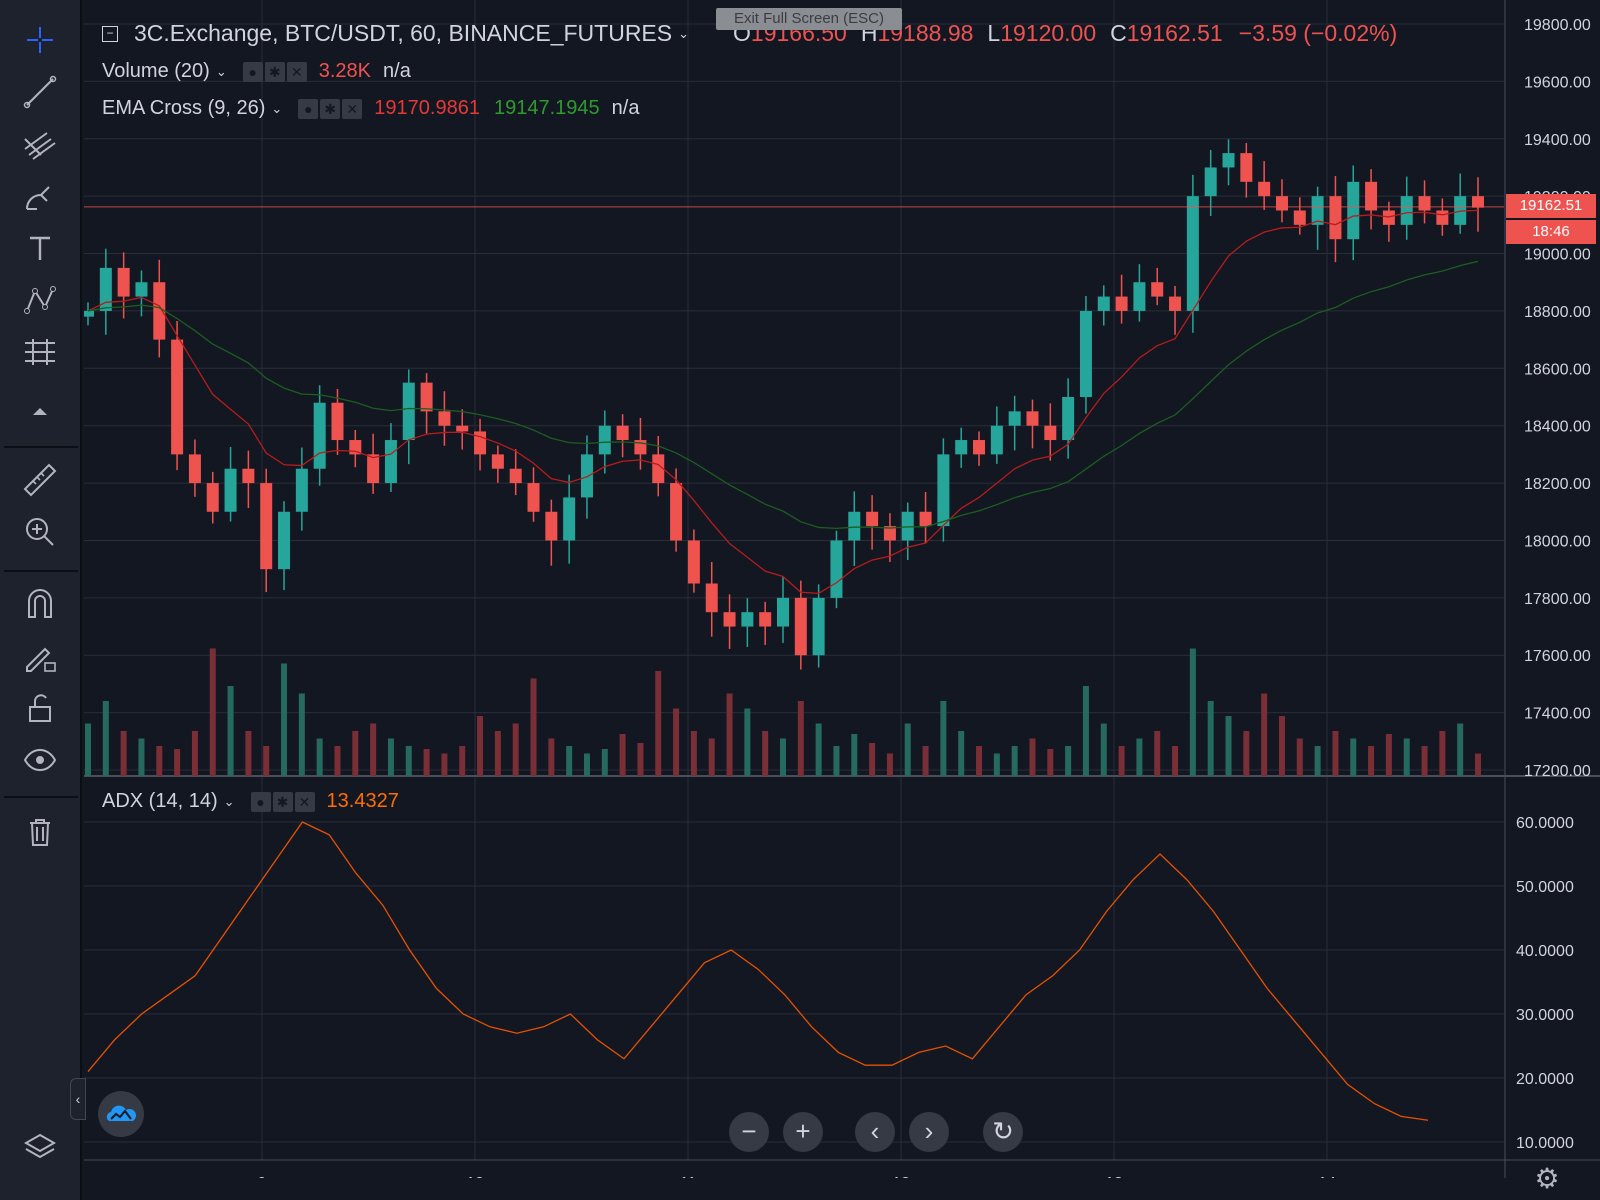  Describe the element at coordinates (78, 1099) in the screenshot. I see `collapse-toolbar-button: ‹` at that location.